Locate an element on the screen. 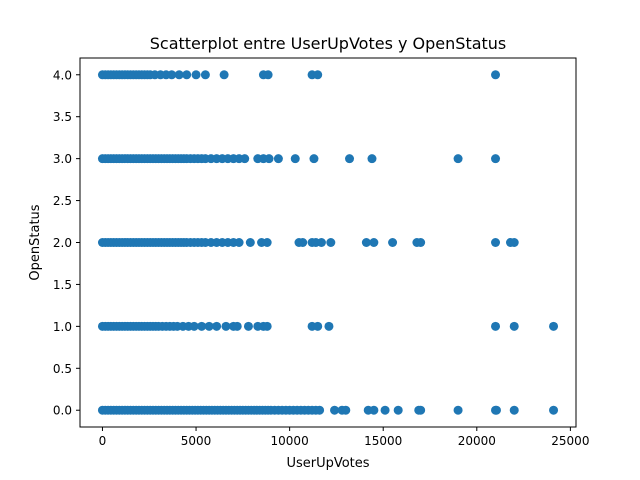 The image size is (640, 480). x-tick-label: 5000 is located at coordinates (196, 441).